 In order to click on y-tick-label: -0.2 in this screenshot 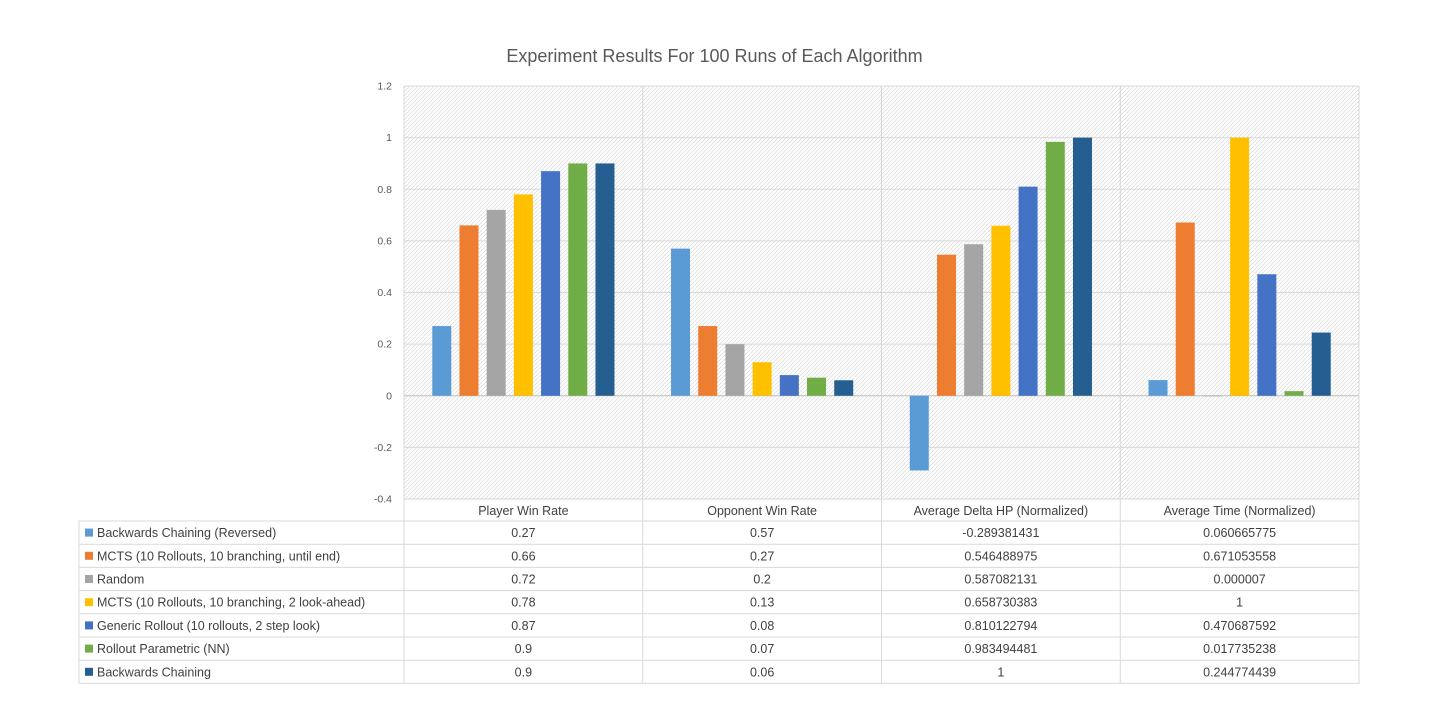, I will do `click(383, 448)`.